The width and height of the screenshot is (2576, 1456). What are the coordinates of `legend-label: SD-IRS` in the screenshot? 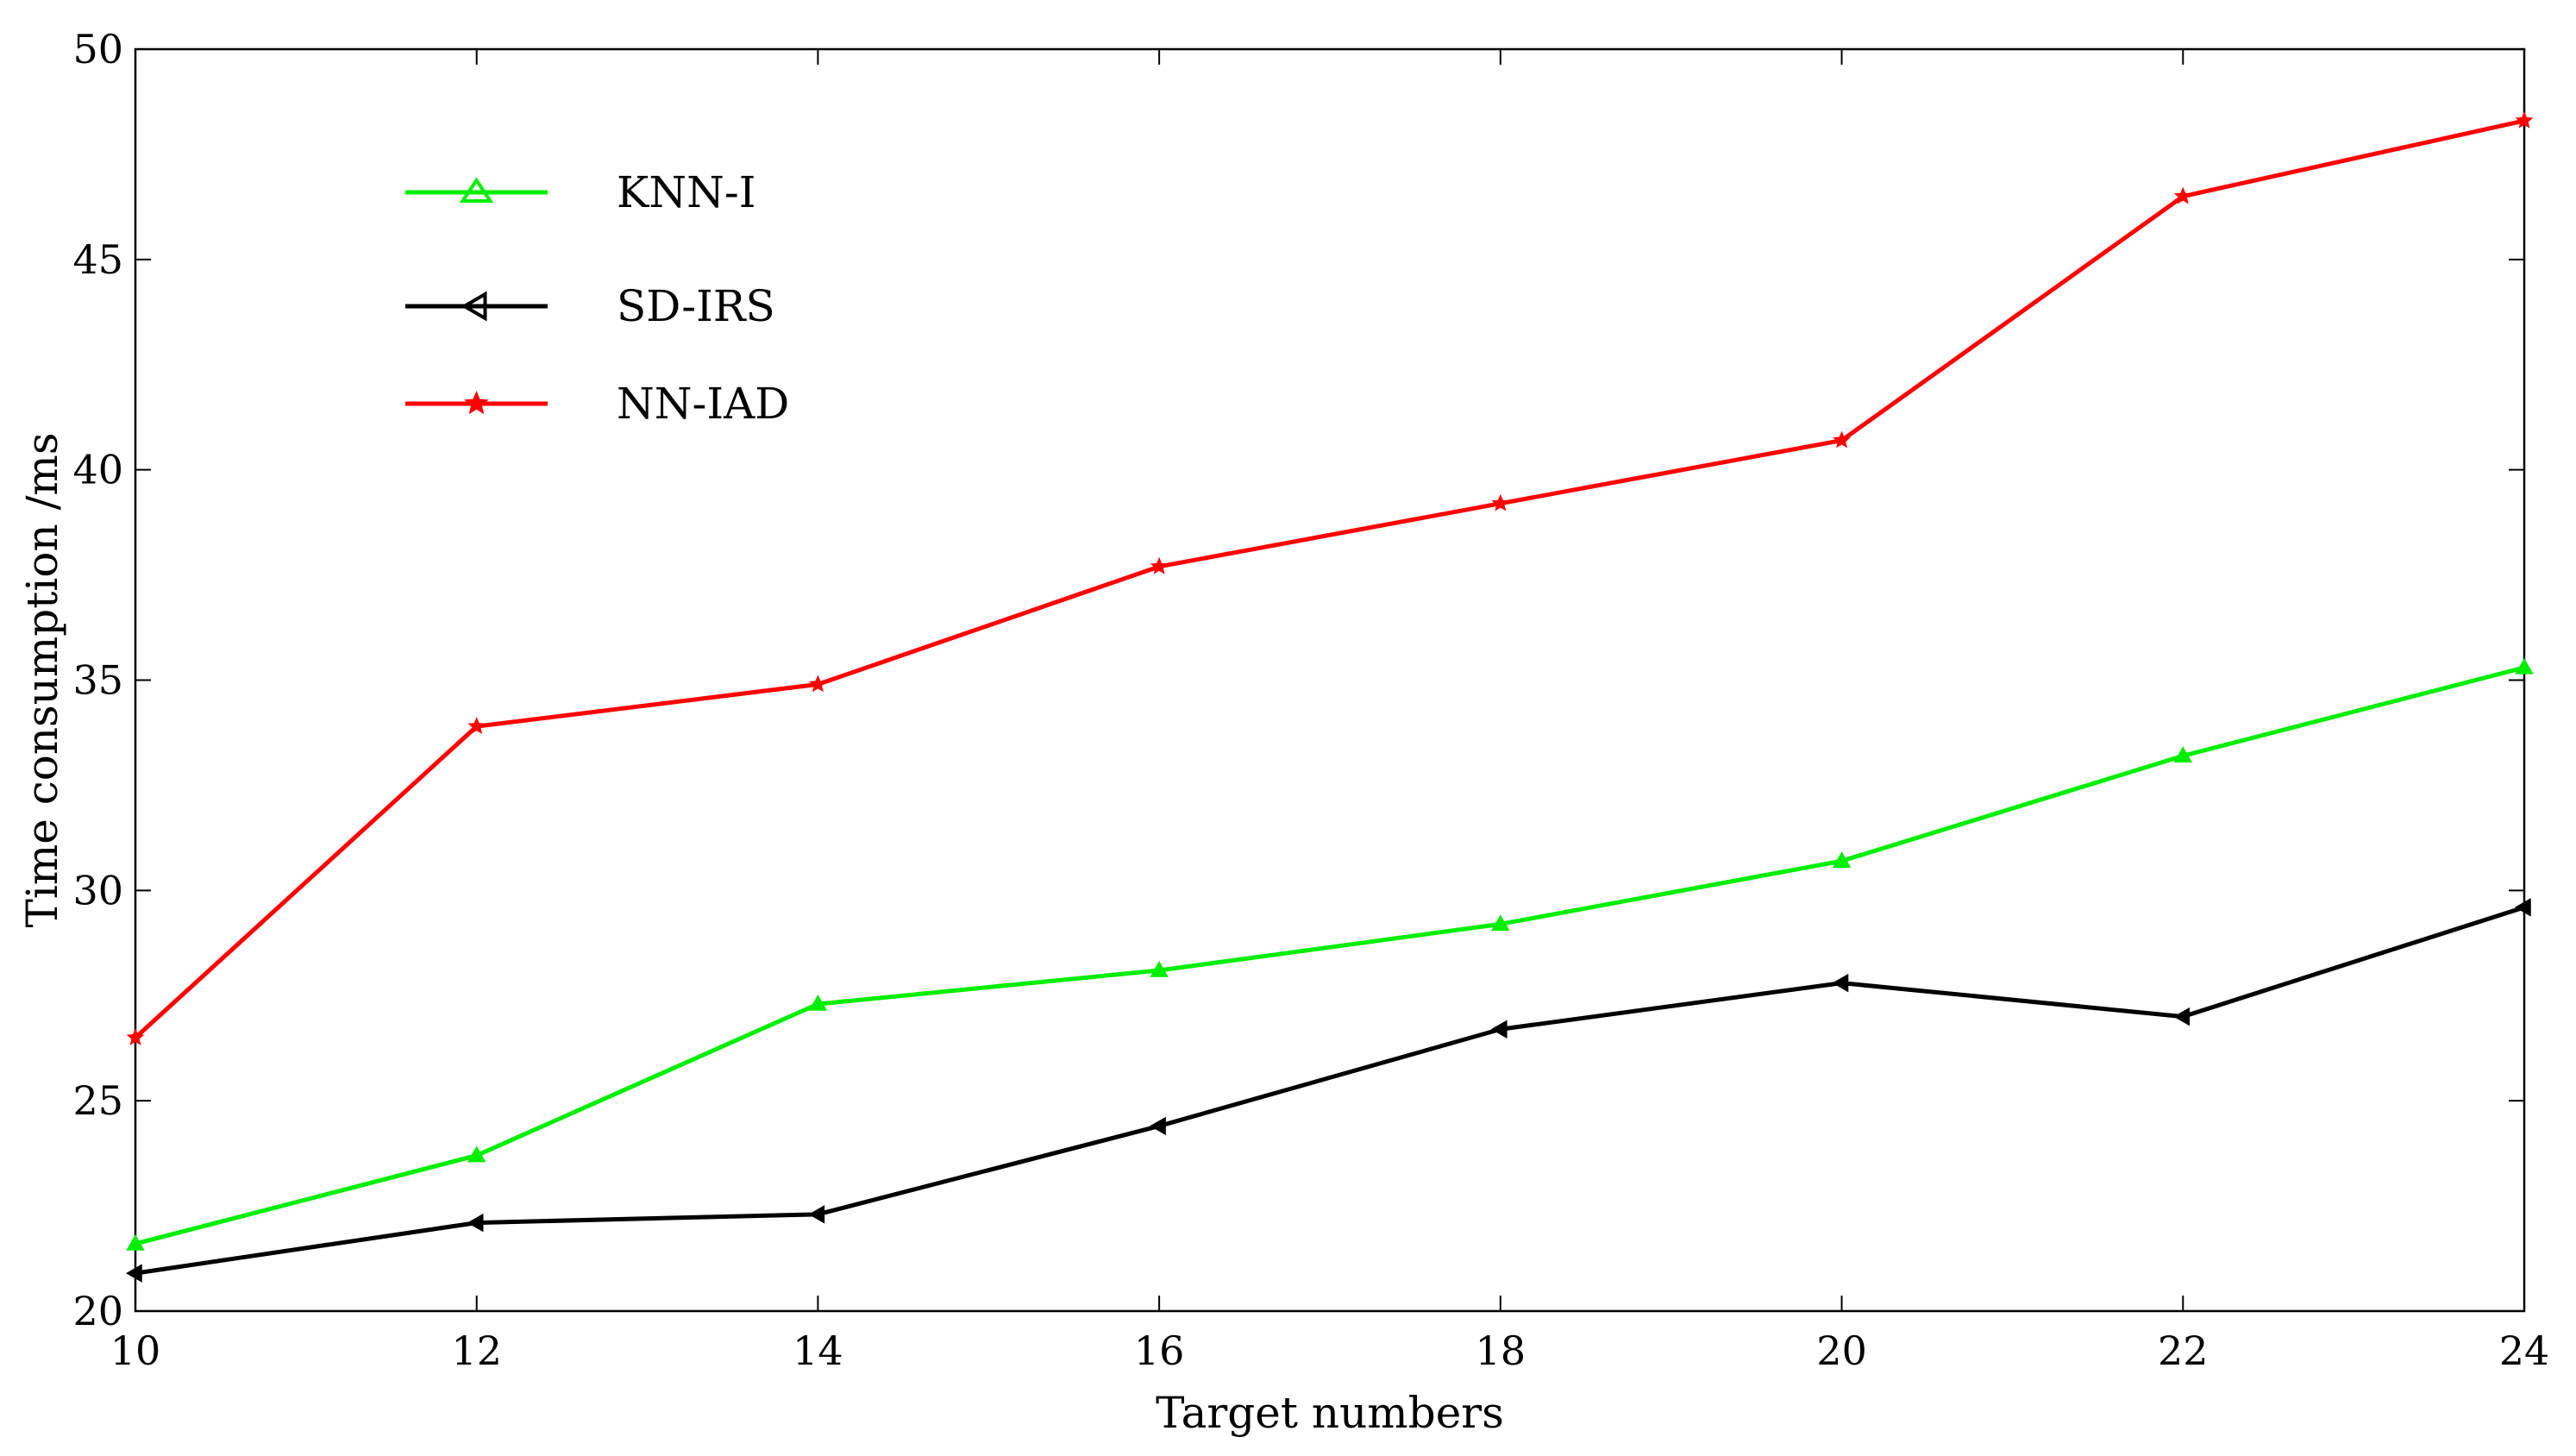 It's located at (696, 306).